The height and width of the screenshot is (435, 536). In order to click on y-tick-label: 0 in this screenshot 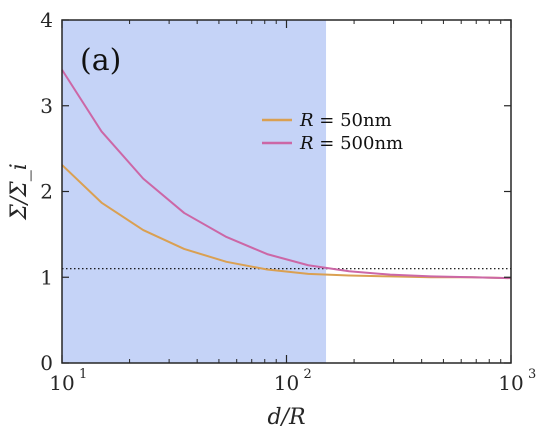, I will do `click(46, 363)`.